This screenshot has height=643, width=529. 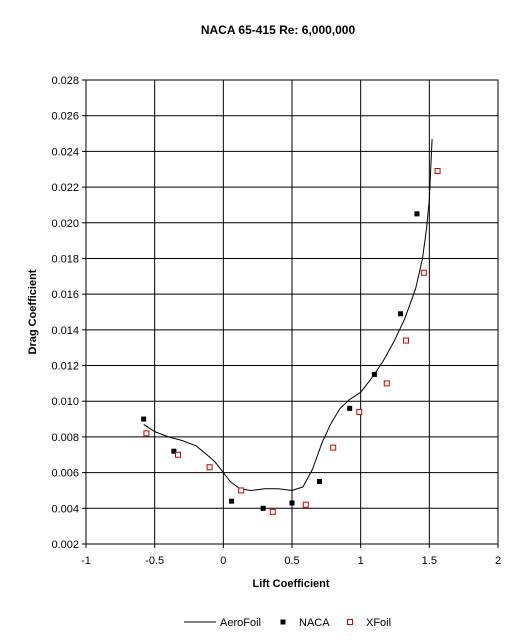 What do you see at coordinates (65, 152) in the screenshot?
I see `y-tick-label: 0.024` at bounding box center [65, 152].